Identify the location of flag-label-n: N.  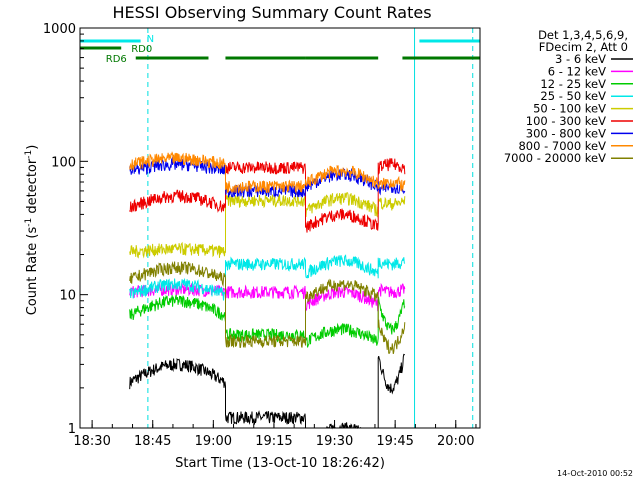
(150, 39).